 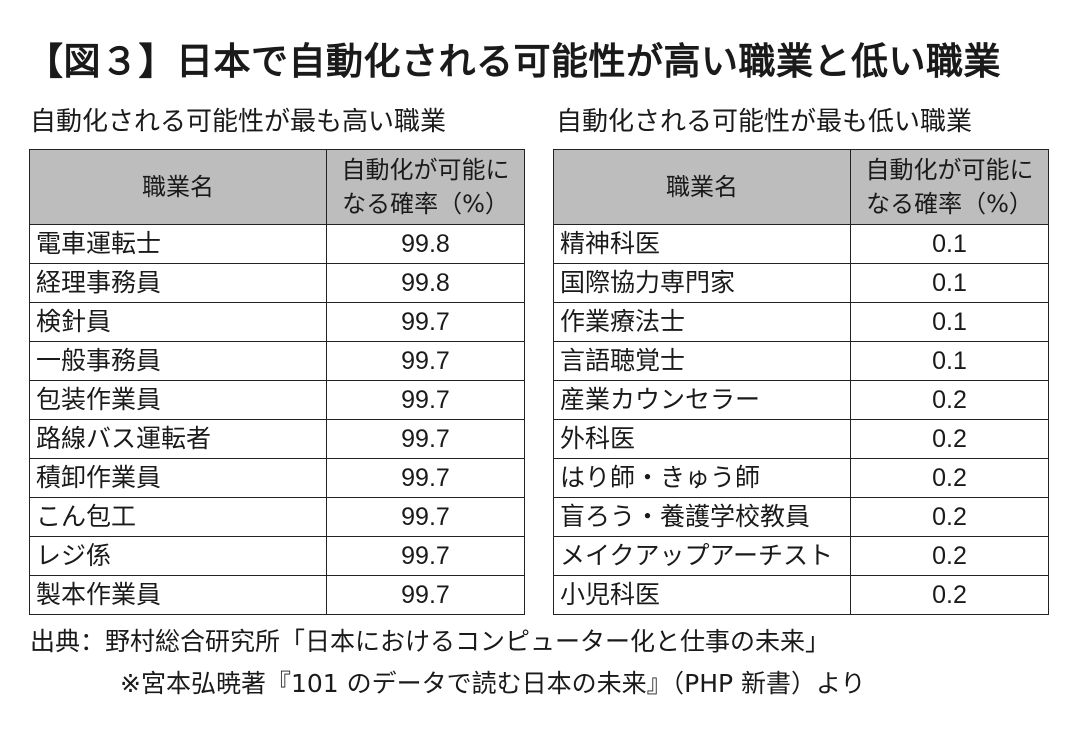 I want to click on table-row: 包装作業員 99.7, so click(x=277, y=400).